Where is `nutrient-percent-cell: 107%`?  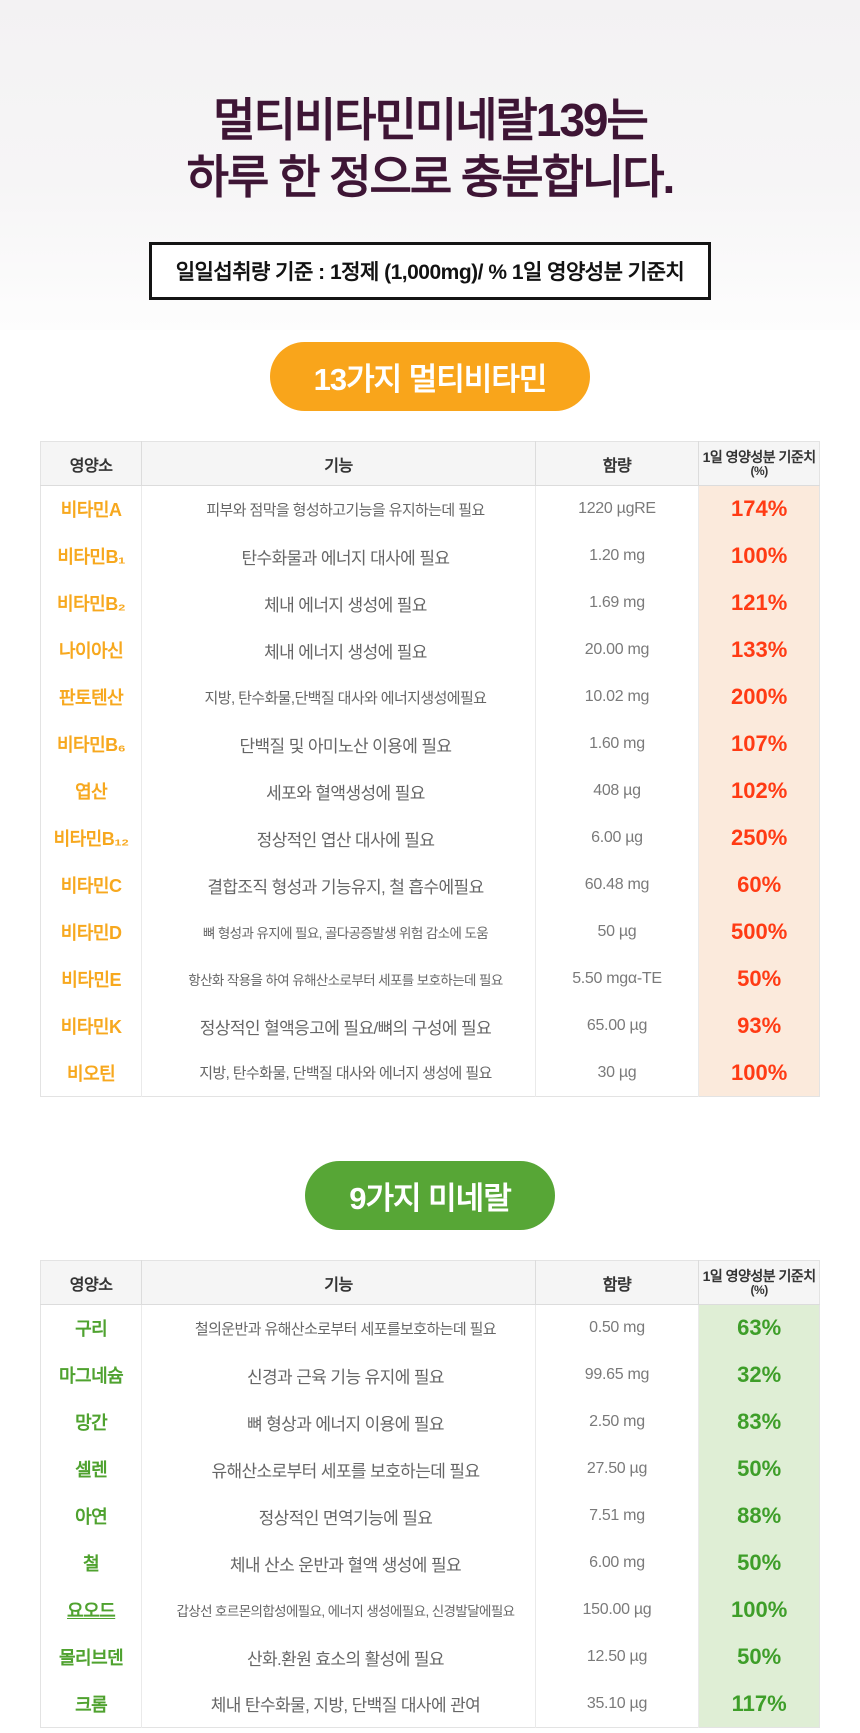 nutrient-percent-cell: 107% is located at coordinates (759, 744).